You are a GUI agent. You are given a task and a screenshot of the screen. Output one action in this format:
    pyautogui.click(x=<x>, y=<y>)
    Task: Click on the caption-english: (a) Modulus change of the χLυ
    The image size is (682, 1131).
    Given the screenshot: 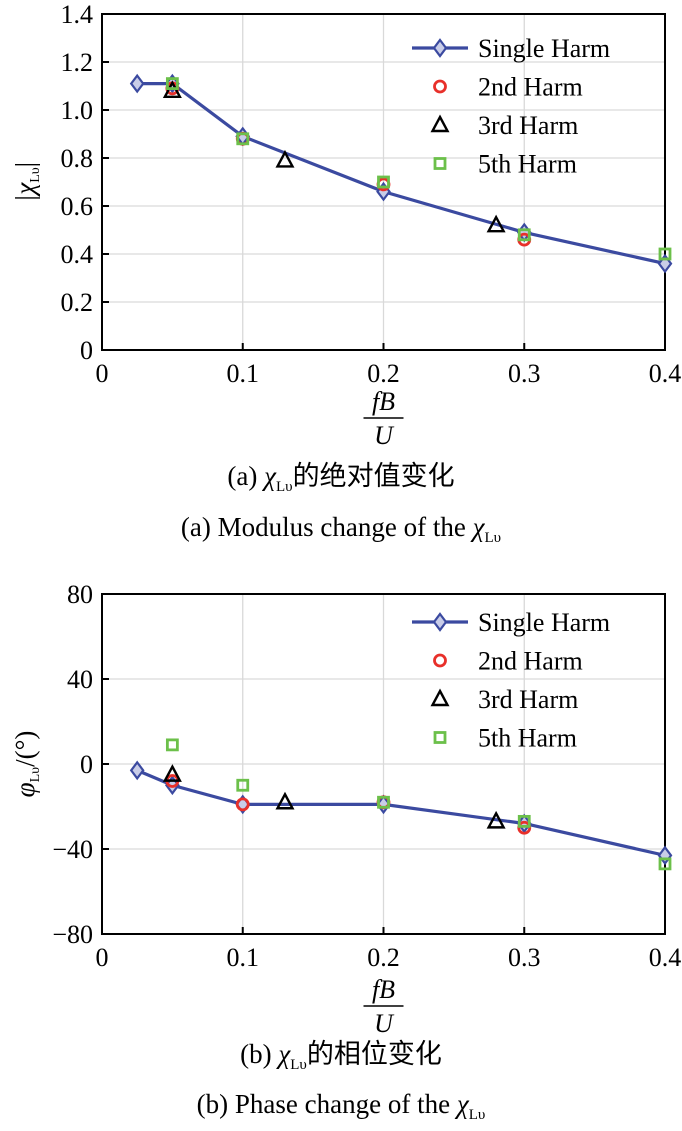 What is the action you would take?
    pyautogui.click(x=341, y=529)
    